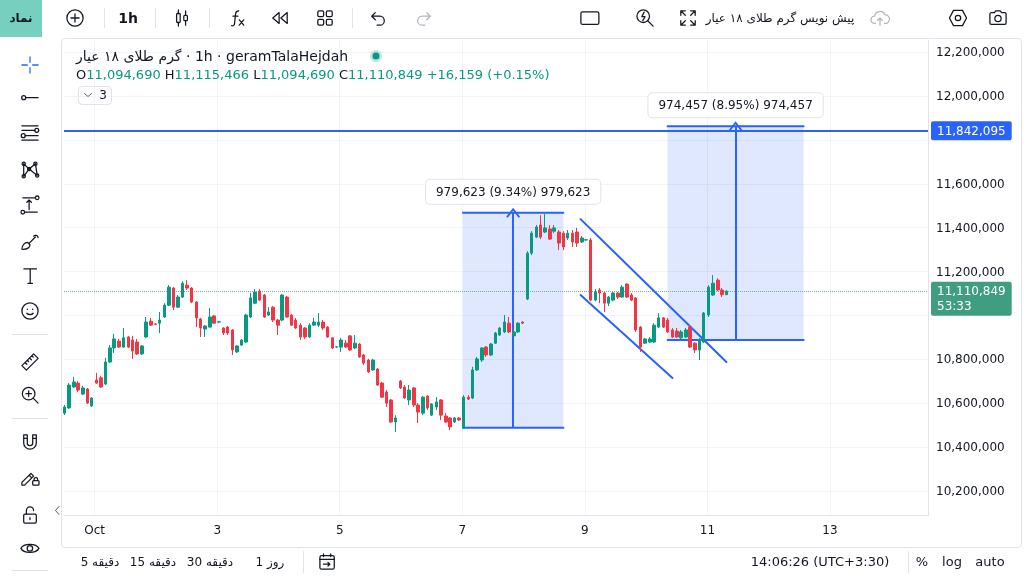  Describe the element at coordinates (970, 183) in the screenshot. I see `y-tick-label: 11,600,000` at that location.